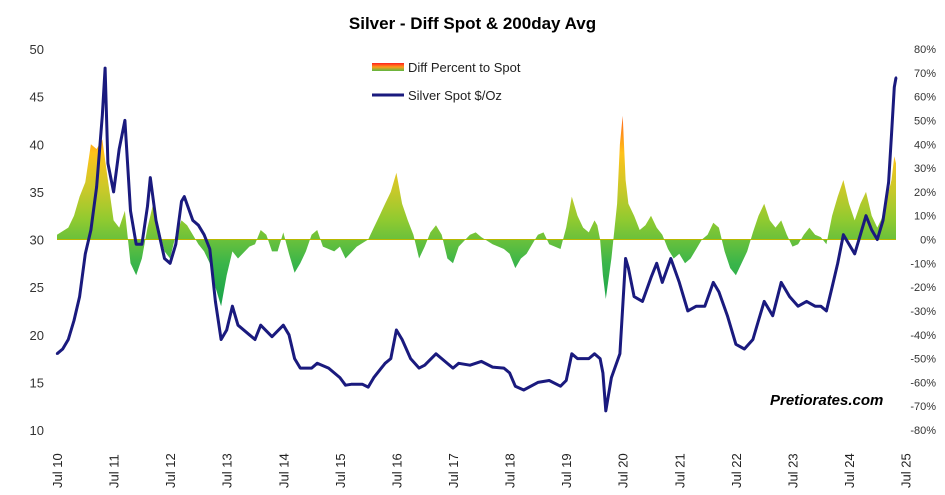  I want to click on left-axis-tick-label: 25, so click(37, 287).